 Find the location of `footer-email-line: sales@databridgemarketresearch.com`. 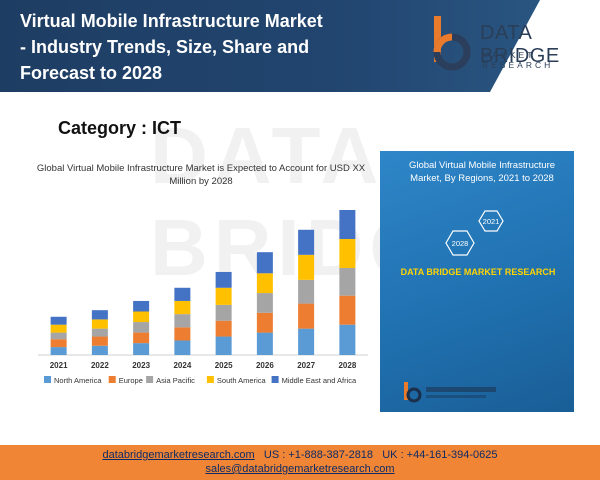

footer-email-line: sales@databridgemarketresearch.com is located at coordinates (300, 469).